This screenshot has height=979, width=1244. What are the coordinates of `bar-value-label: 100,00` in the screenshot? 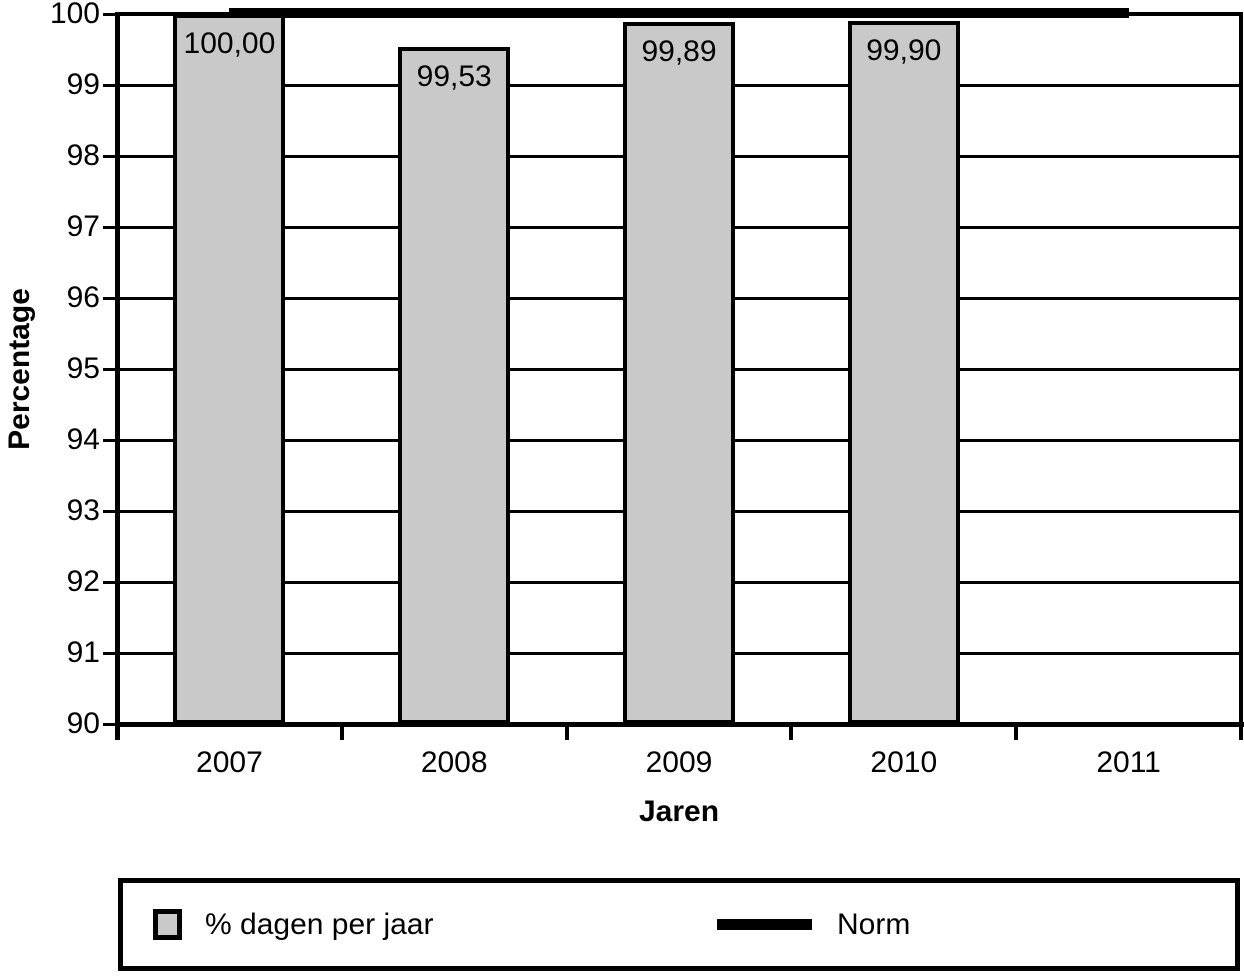 It's located at (229, 43).